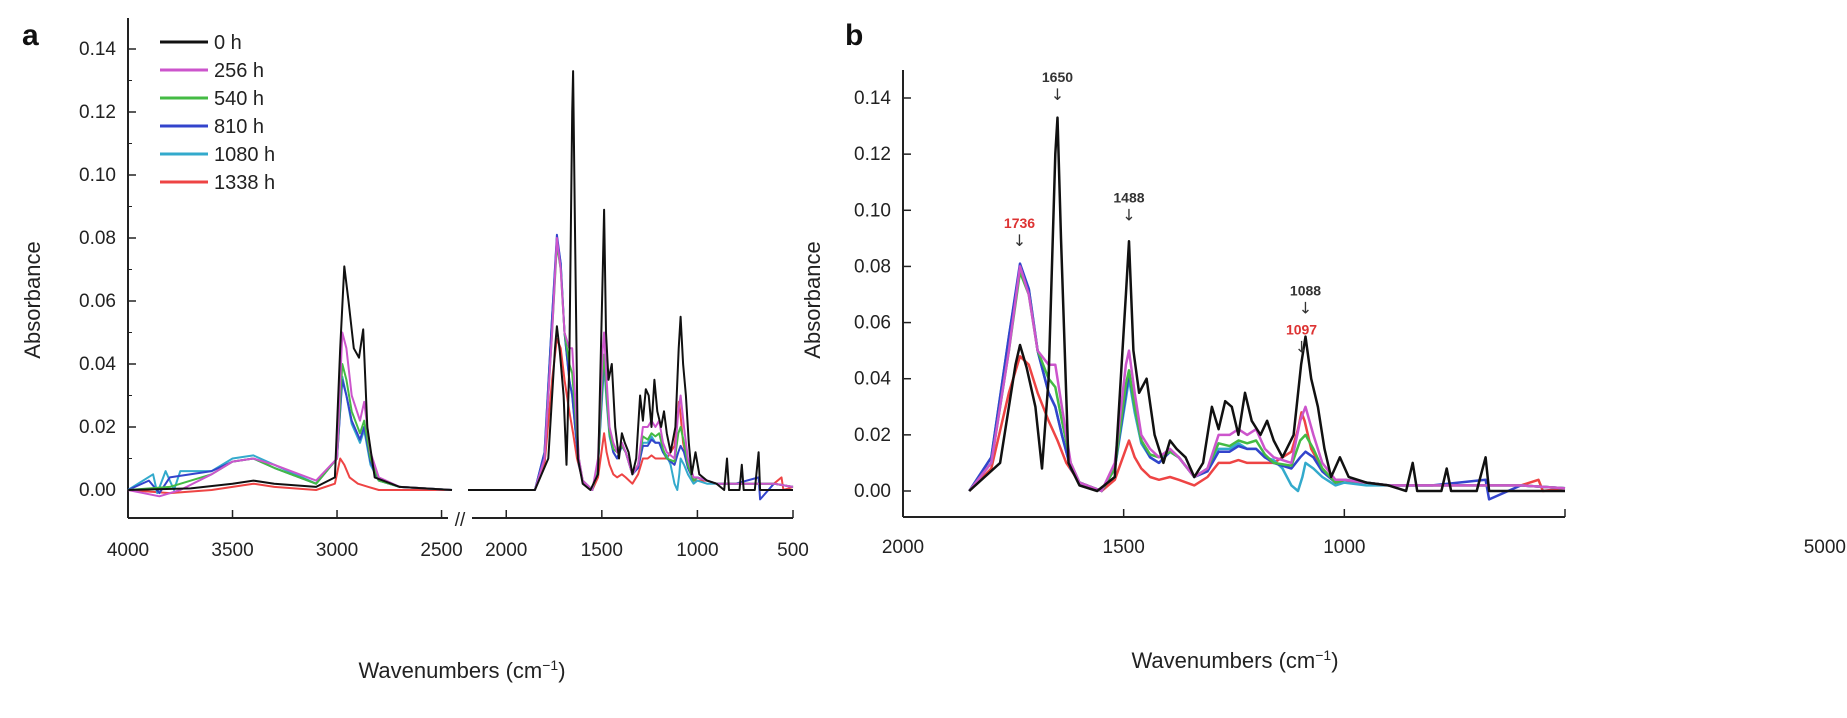 The width and height of the screenshot is (1847, 718). Describe the element at coordinates (239, 127) in the screenshot. I see `legend-label-810h: 810 h` at that location.